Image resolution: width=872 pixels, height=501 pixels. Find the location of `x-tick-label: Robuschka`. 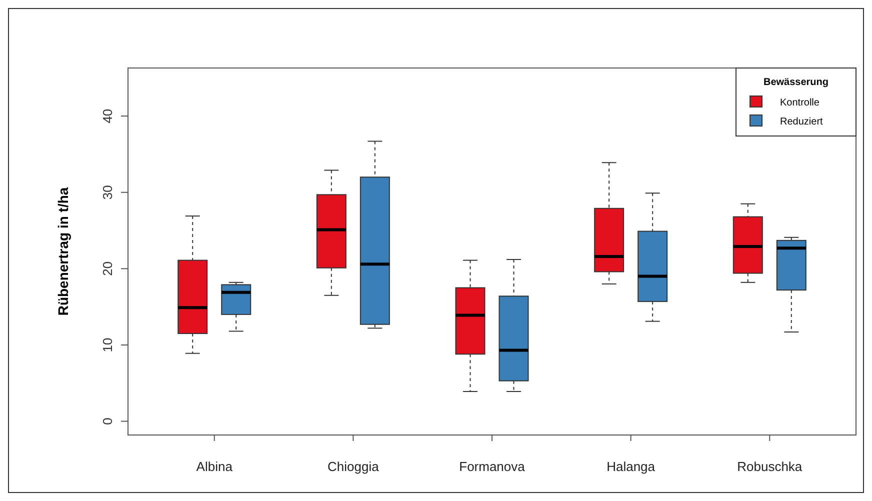

x-tick-label: Robuschka is located at coordinates (770, 466).